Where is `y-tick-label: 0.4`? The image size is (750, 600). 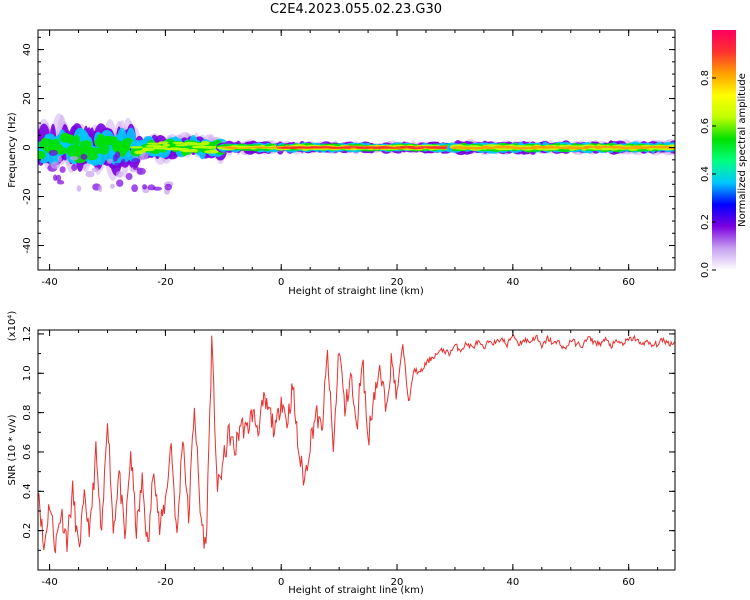
y-tick-label: 0.4 is located at coordinates (27, 491).